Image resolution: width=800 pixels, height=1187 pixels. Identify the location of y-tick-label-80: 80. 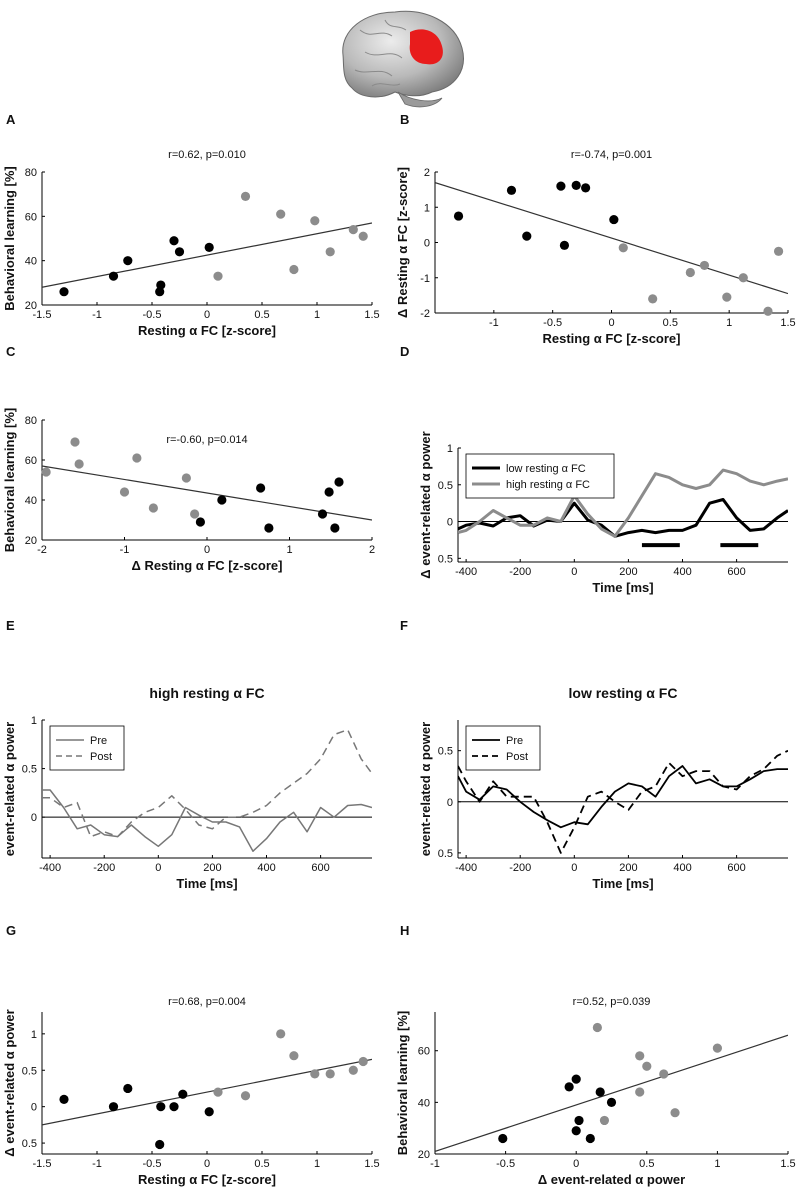
(31, 421).